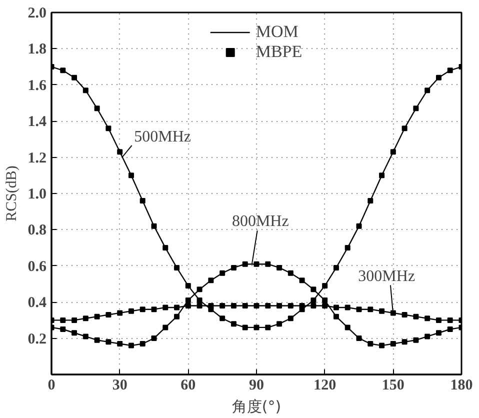  Describe the element at coordinates (12, 194) in the screenshot. I see `y-axis-title: RCS(dB)` at that location.